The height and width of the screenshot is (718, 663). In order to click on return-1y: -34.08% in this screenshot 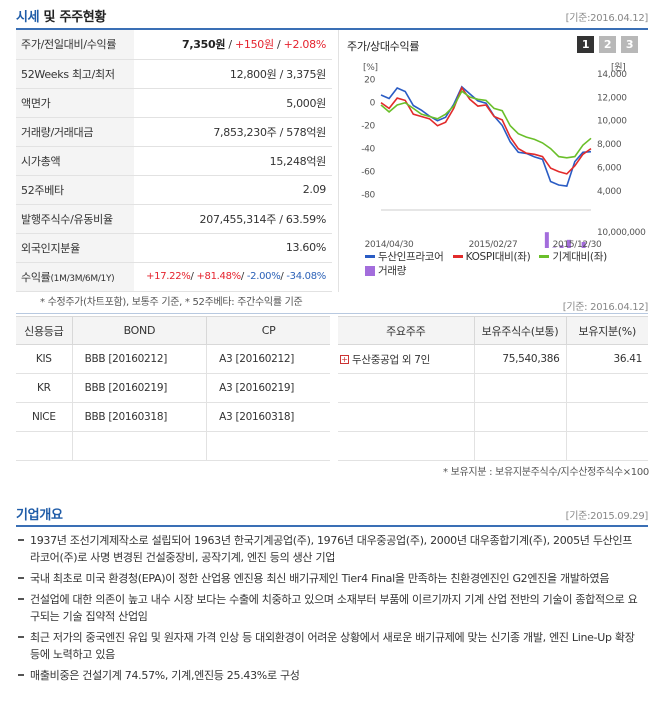, I will do `click(306, 276)`.